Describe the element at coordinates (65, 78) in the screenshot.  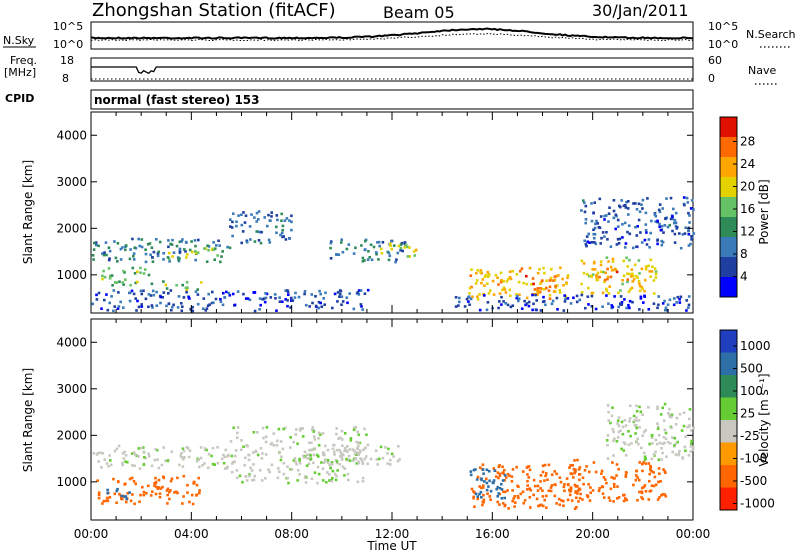
I see `freq-tick-bottom: 8` at that location.